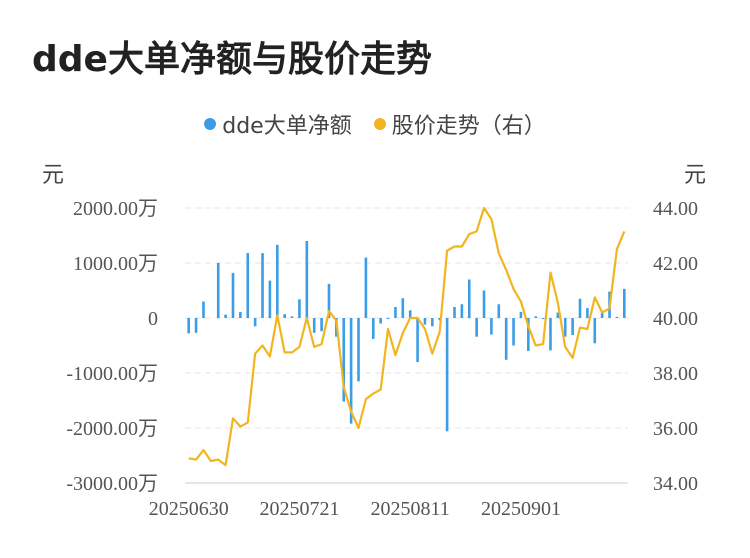 The image size is (750, 558). Describe the element at coordinates (379, 124) in the screenshot. I see `legend-marker-price` at that location.